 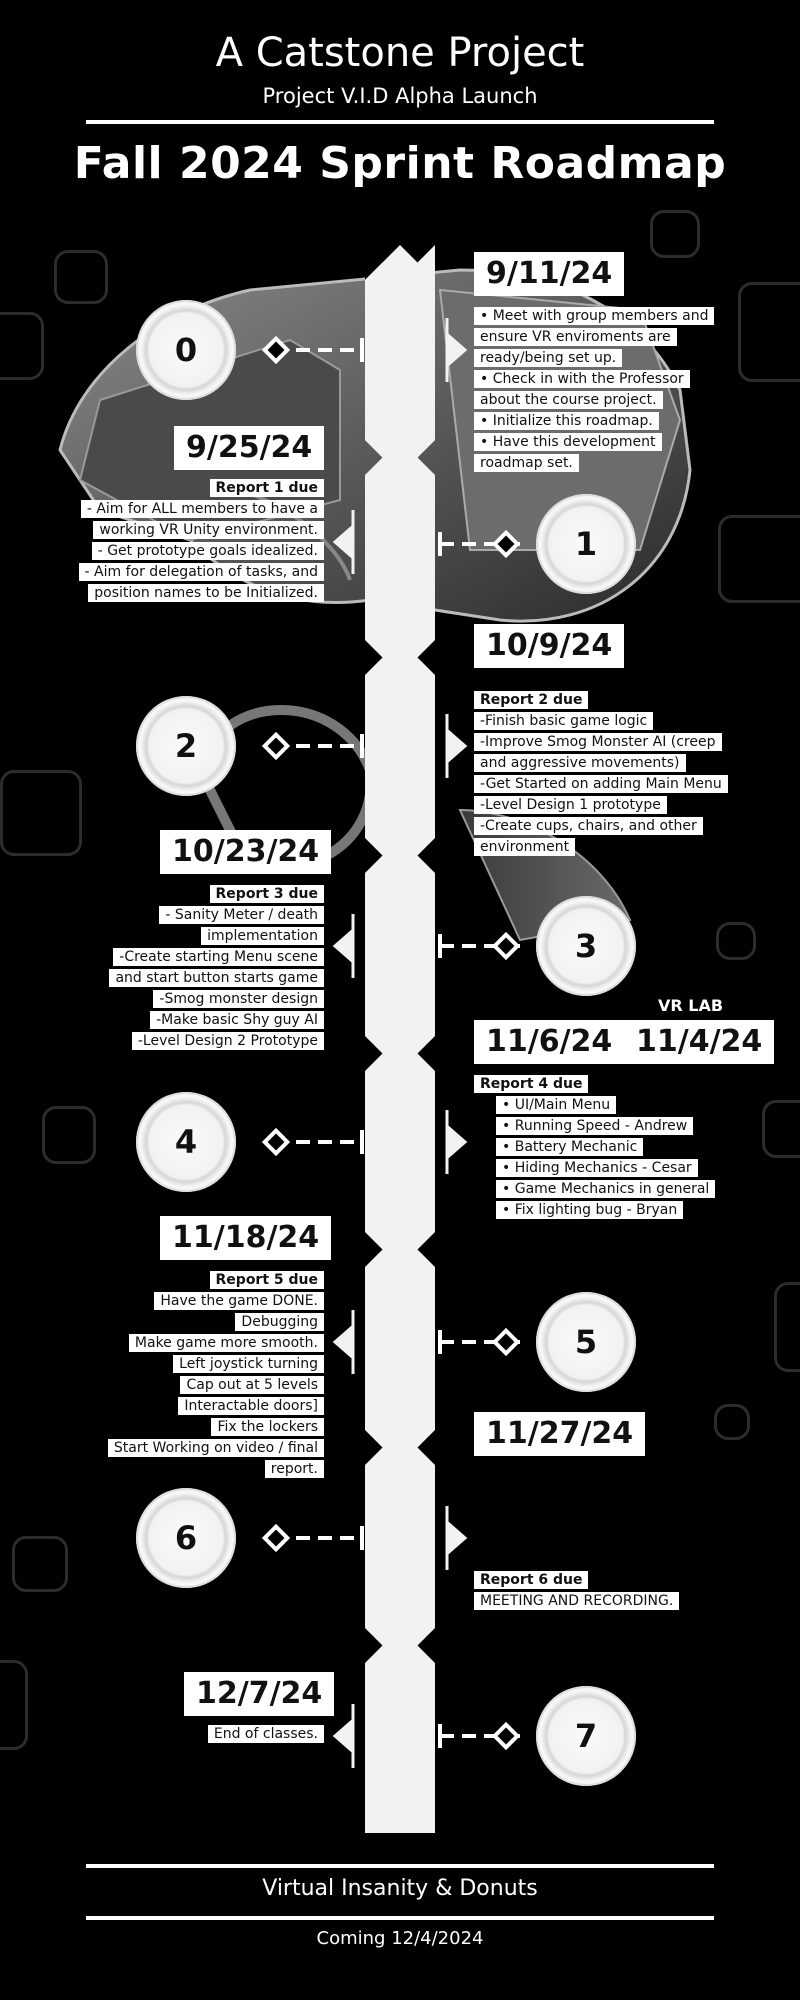 What do you see at coordinates (598, 742) in the screenshot?
I see `text-line: -Improve Smog Monster AI (creep` at bounding box center [598, 742].